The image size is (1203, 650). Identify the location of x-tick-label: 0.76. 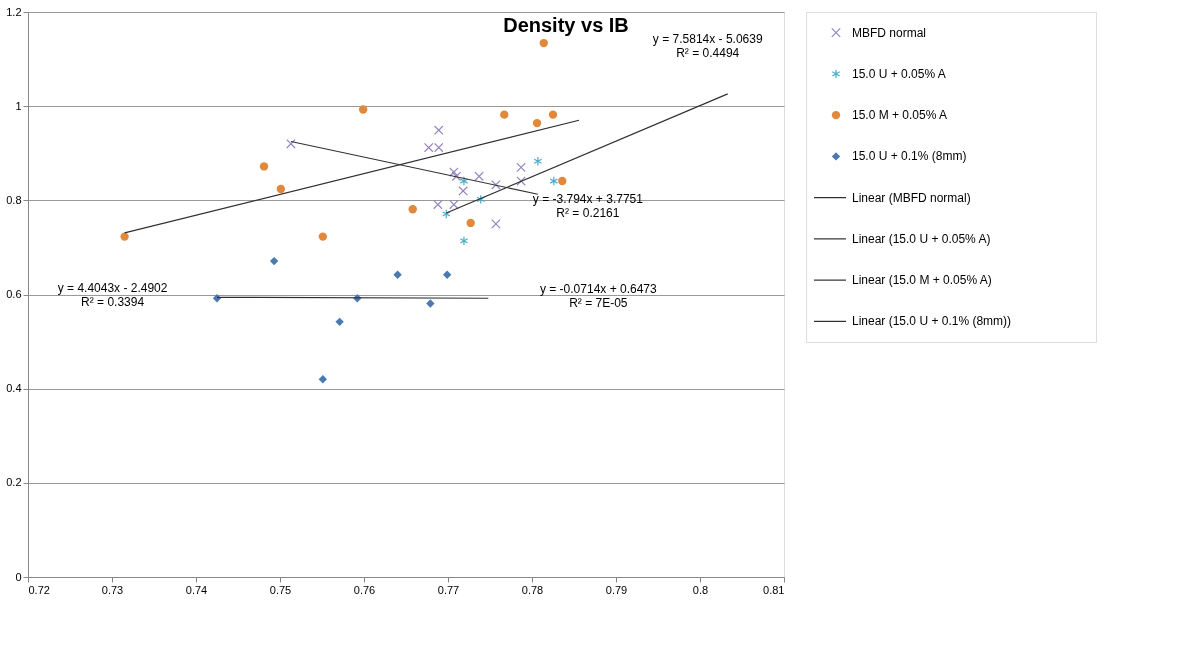
(364, 589).